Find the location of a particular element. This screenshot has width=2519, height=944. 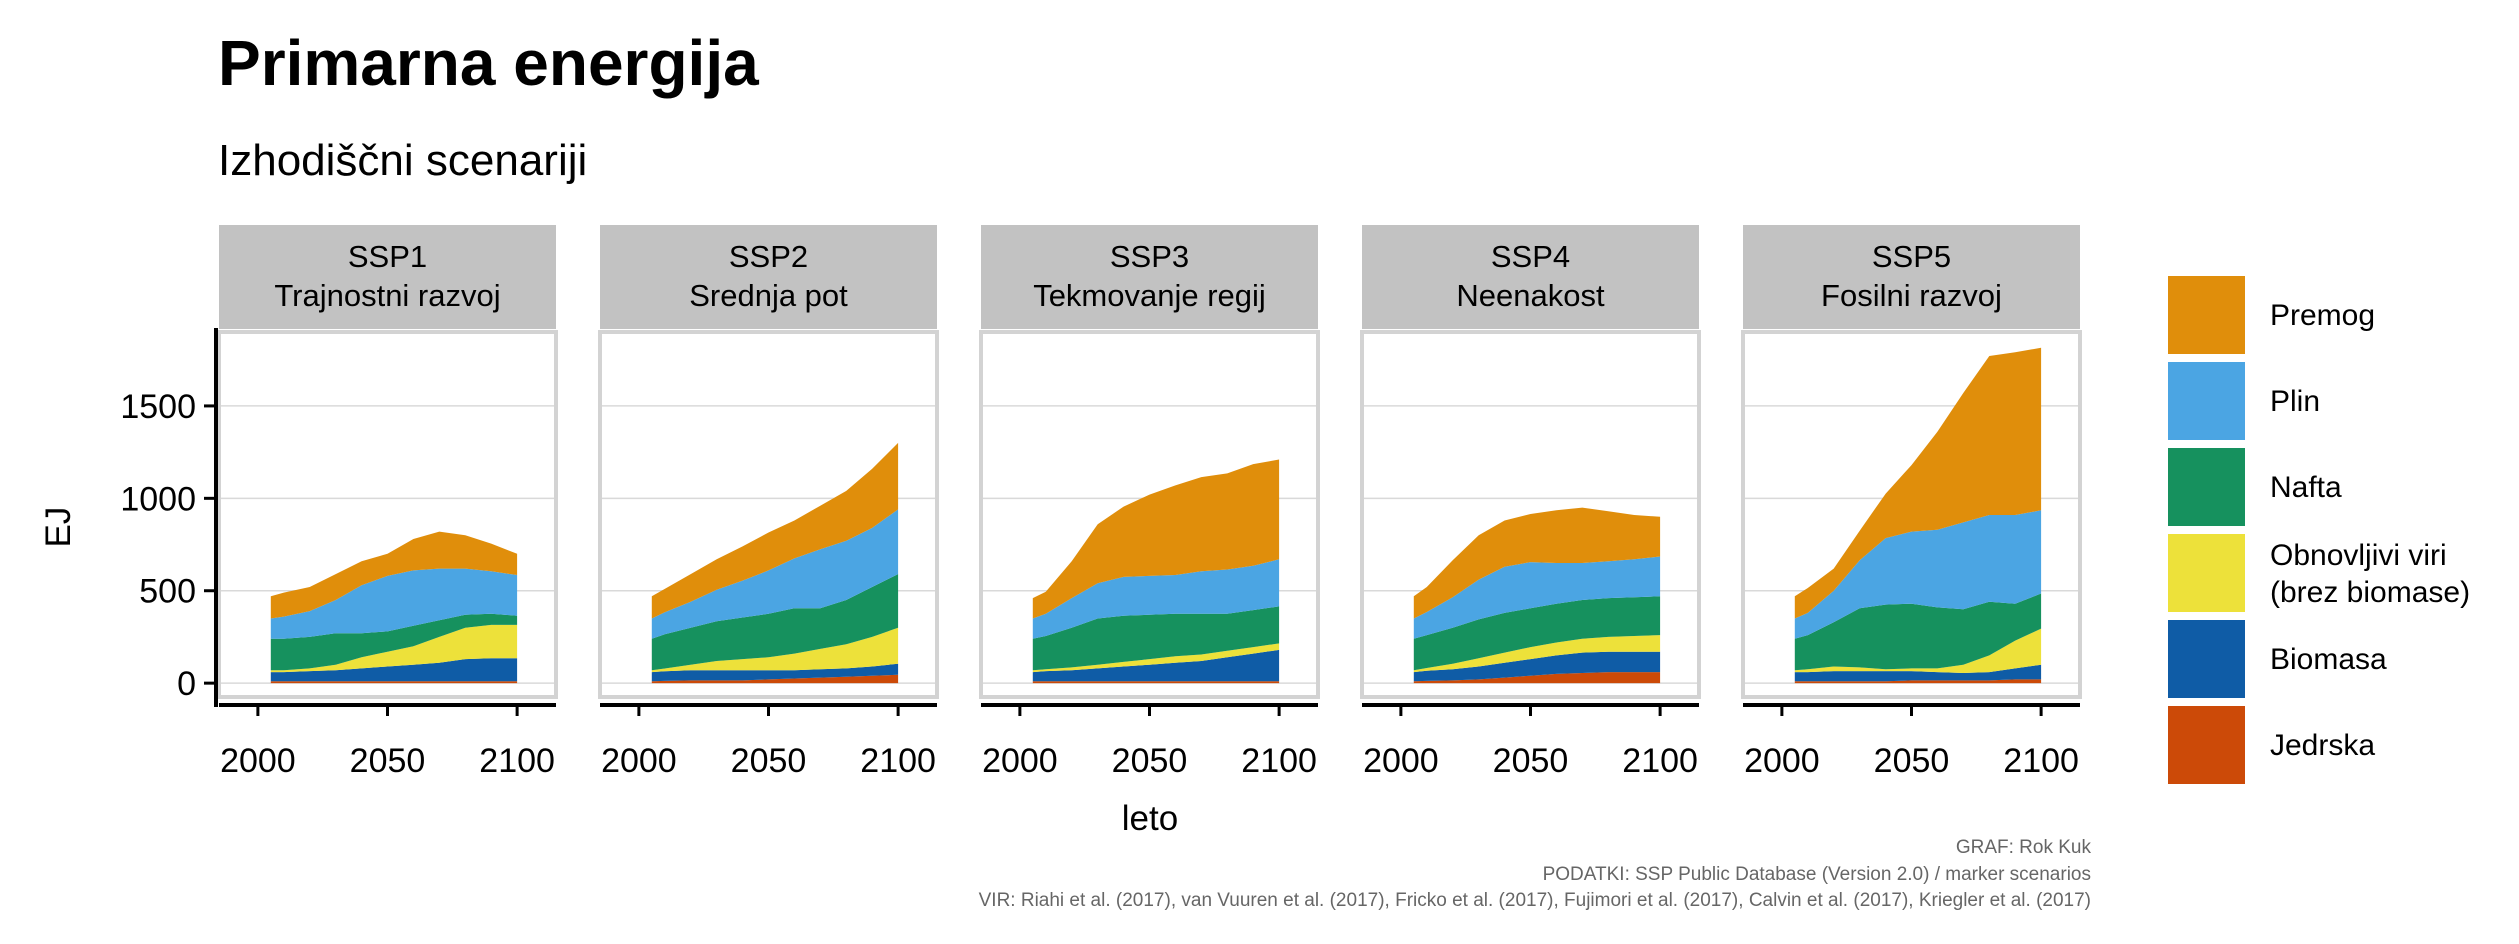

y-tick-label: 1000 is located at coordinates (158, 499).